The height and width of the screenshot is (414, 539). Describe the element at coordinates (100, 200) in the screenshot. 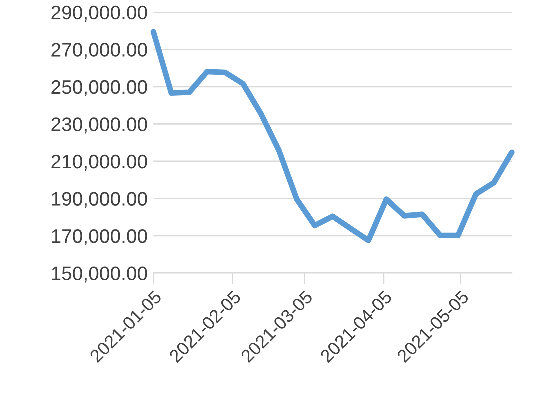

I see `y-tick-label: 190,000.00` at that location.